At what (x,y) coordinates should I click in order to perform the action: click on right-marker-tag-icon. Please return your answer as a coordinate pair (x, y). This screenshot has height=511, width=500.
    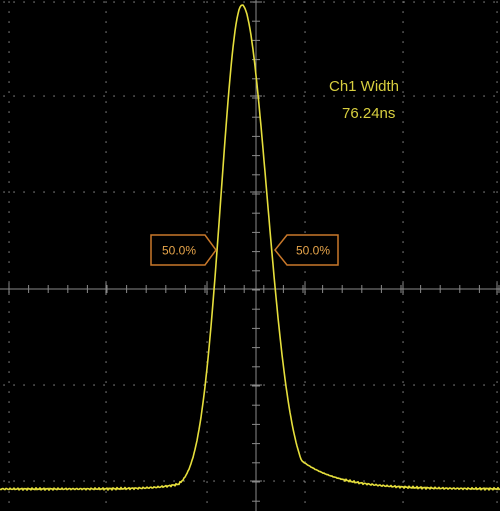
    Looking at the image, I should click on (306, 250).